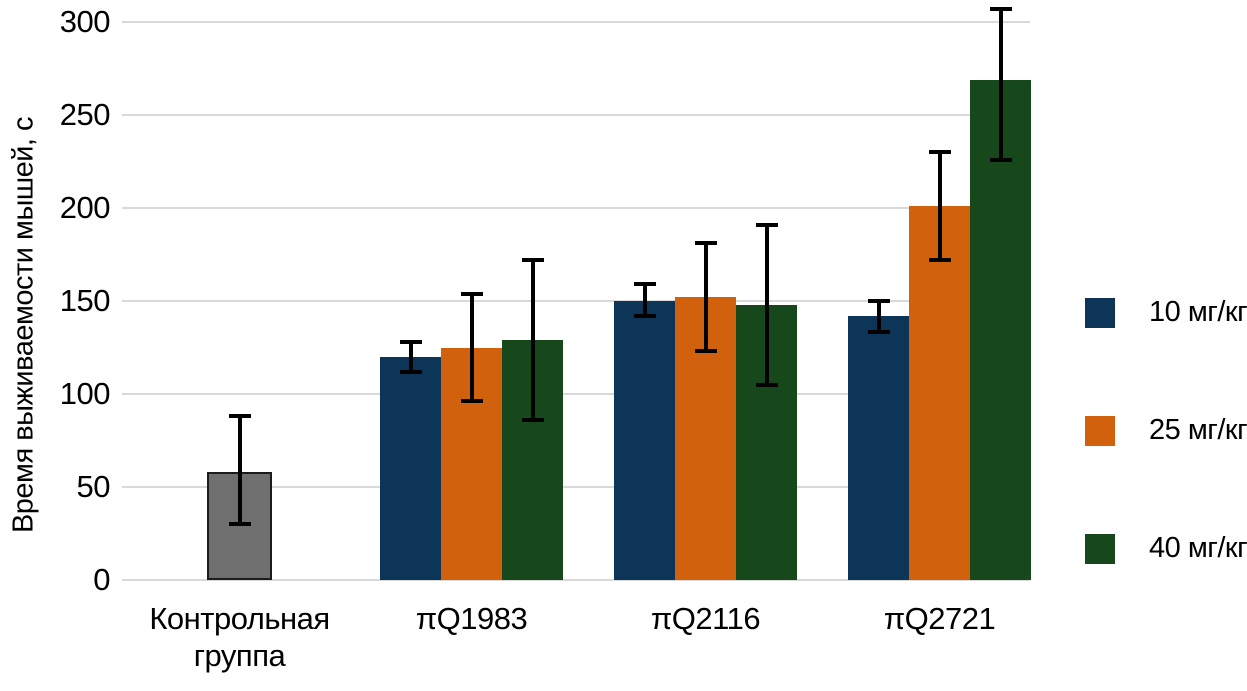 Image resolution: width=1247 pixels, height=691 pixels. I want to click on legend-label: 40 мг/кг, so click(1198, 548).